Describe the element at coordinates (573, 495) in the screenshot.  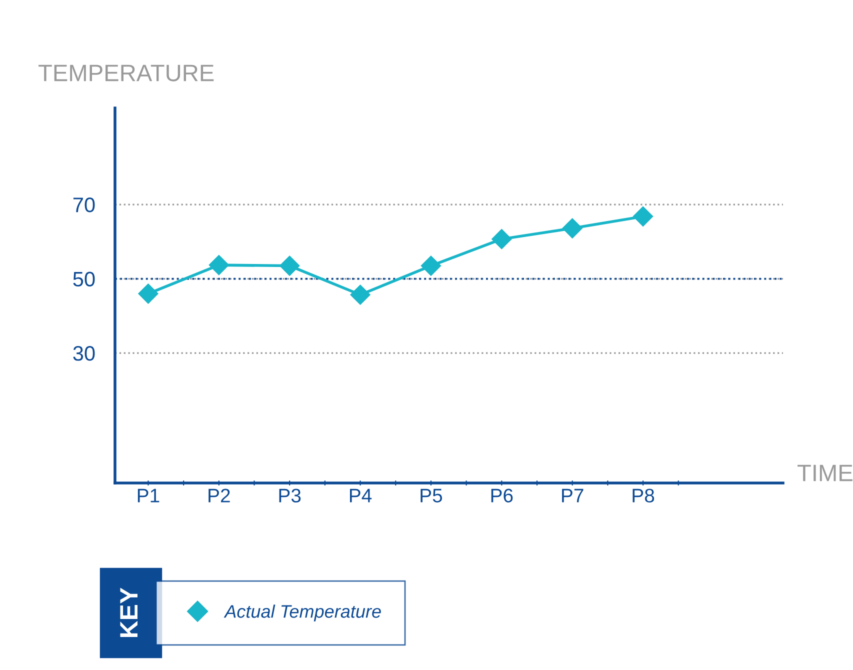
I see `x-tick-label: P7` at that location.